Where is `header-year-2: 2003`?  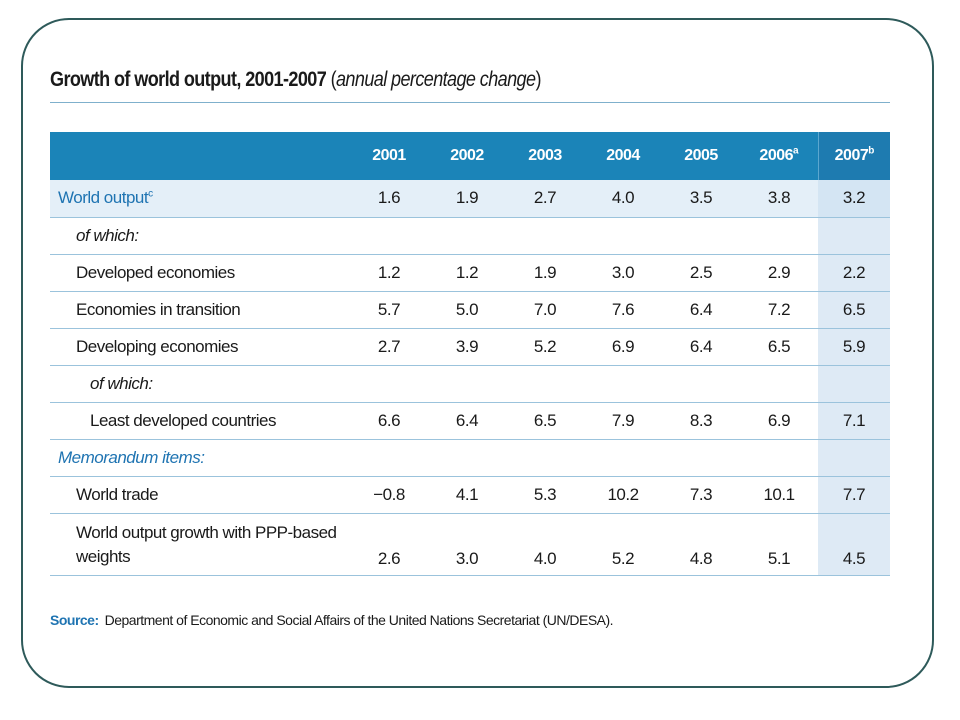 header-year-2: 2003 is located at coordinates (545, 156).